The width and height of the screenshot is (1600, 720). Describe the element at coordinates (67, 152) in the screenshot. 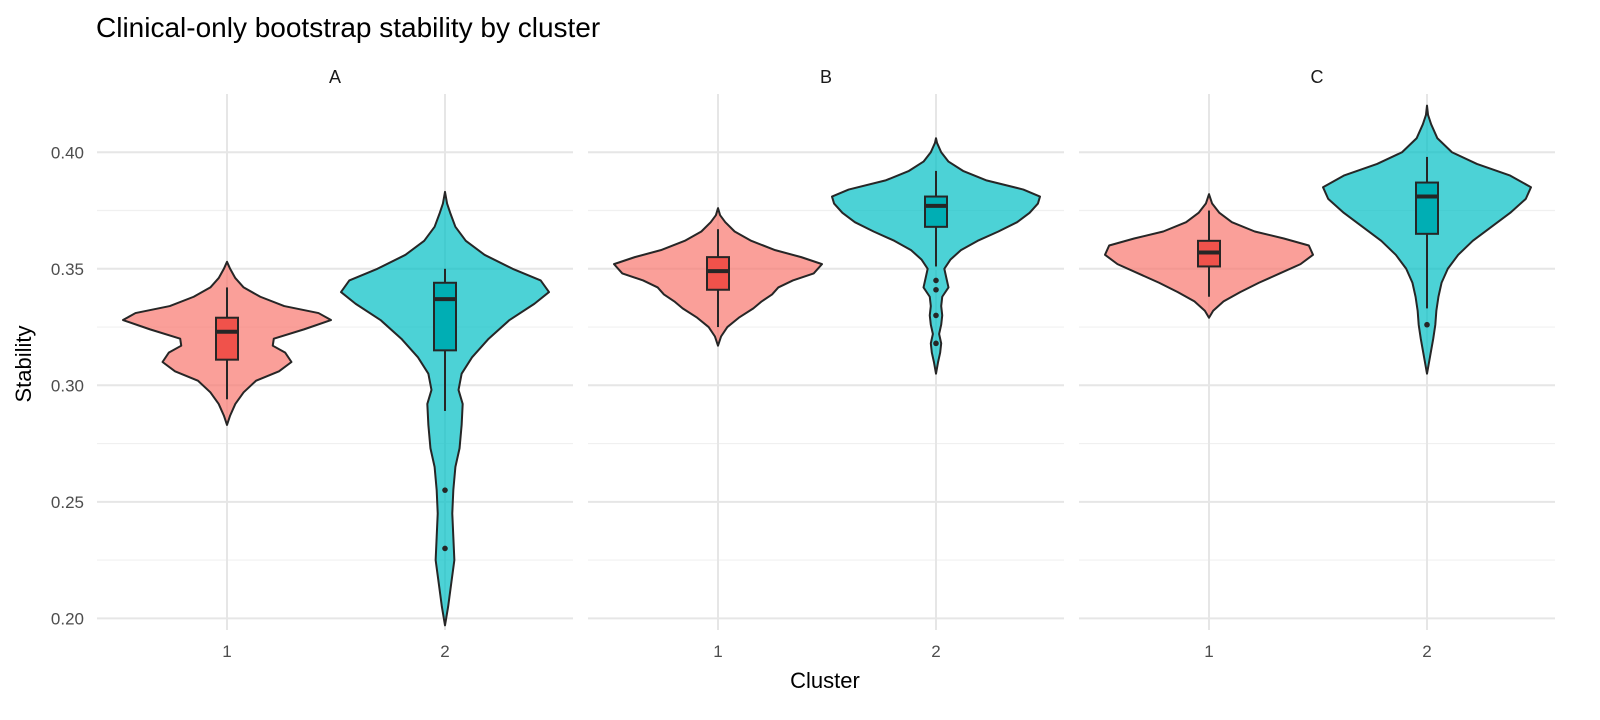

I see `y-tick-label: 0.40` at that location.